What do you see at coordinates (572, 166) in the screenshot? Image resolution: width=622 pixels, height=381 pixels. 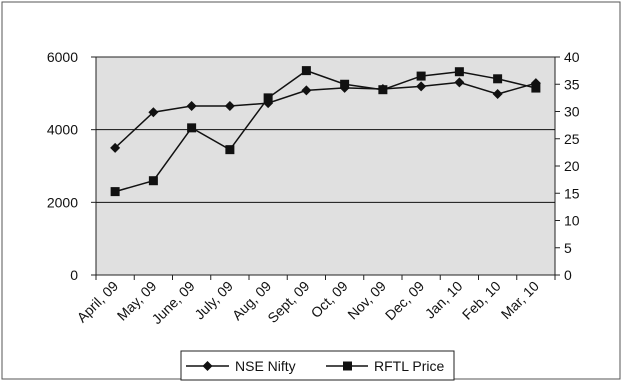 I see `right-axis-tick-label: 20` at bounding box center [572, 166].